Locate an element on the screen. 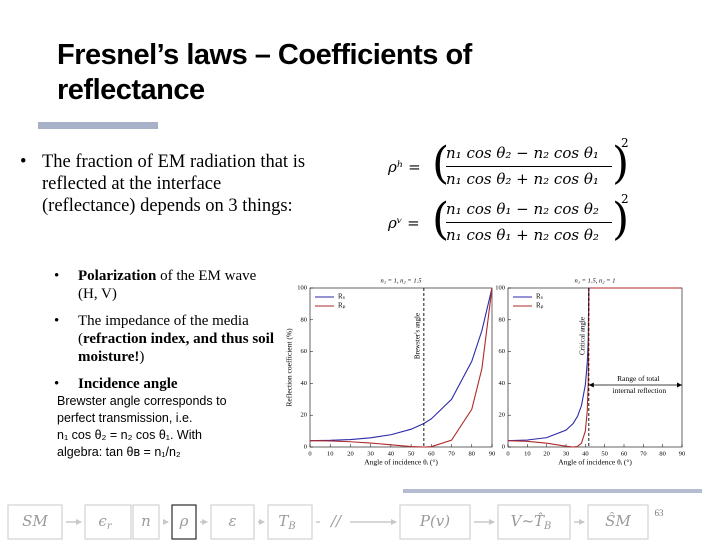 This screenshot has width=720, height=540. flow-label: P(v) is located at coordinates (434, 521).